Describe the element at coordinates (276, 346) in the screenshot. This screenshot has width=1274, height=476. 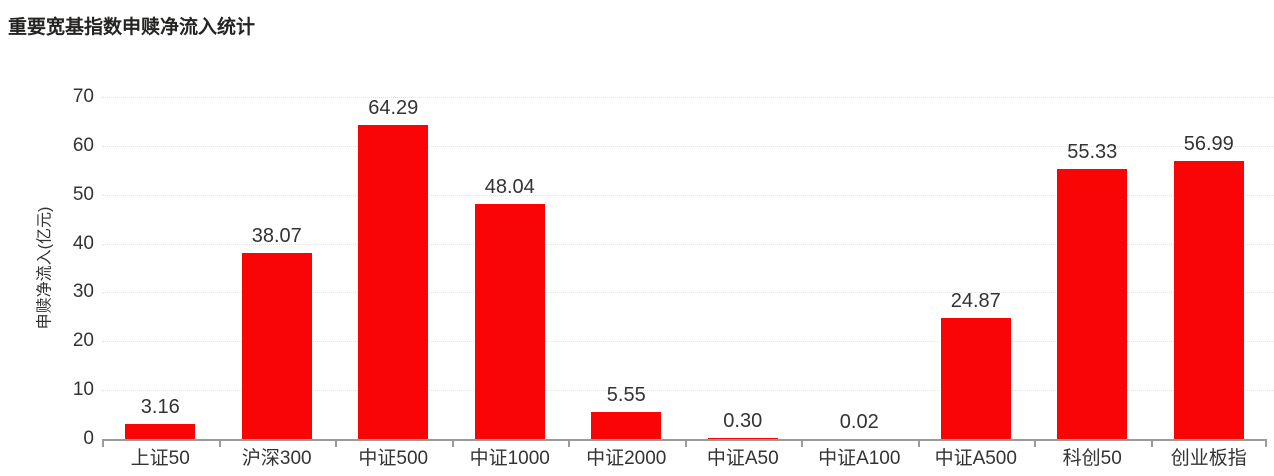
I see `bar-沪深300` at that location.